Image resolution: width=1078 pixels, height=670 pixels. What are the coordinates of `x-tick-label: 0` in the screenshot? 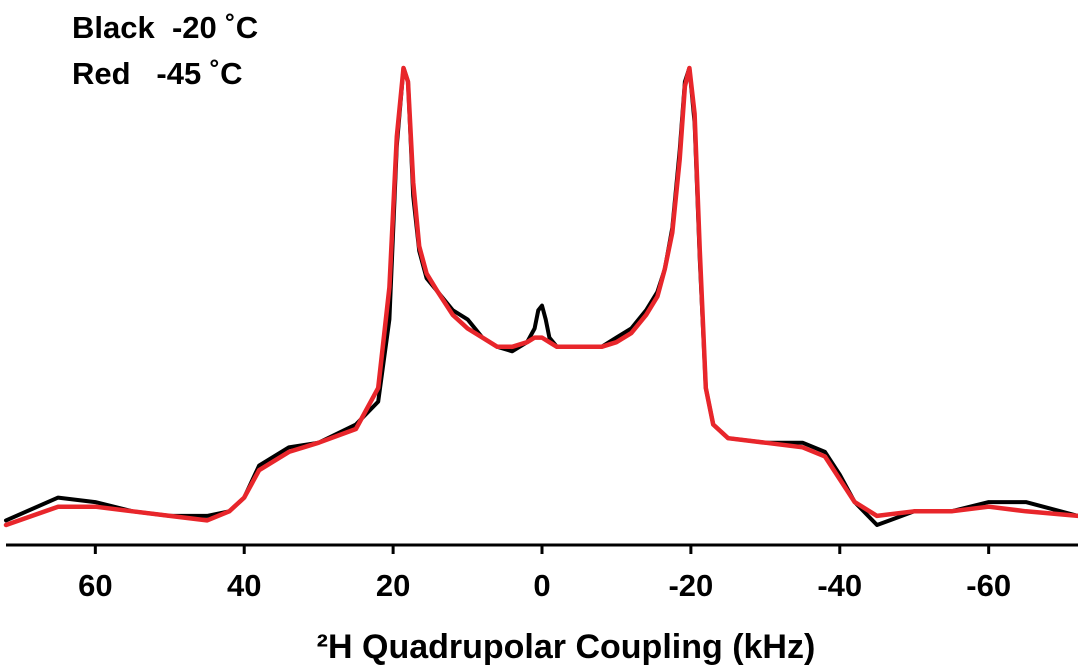 It's located at (541, 585).